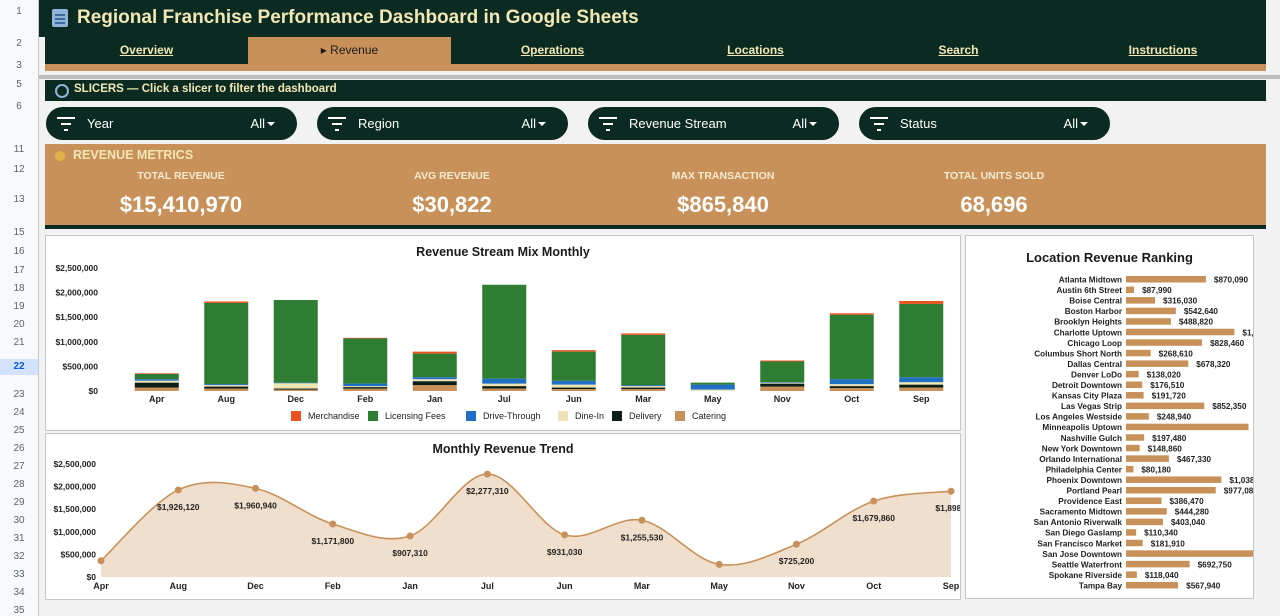 The width and height of the screenshot is (1280, 616). I want to click on row-number: 15, so click(19, 232).